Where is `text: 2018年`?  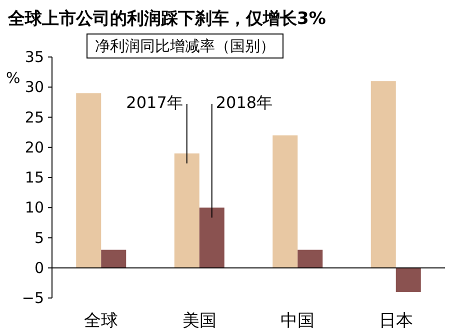
text: 2018年 is located at coordinates (244, 102).